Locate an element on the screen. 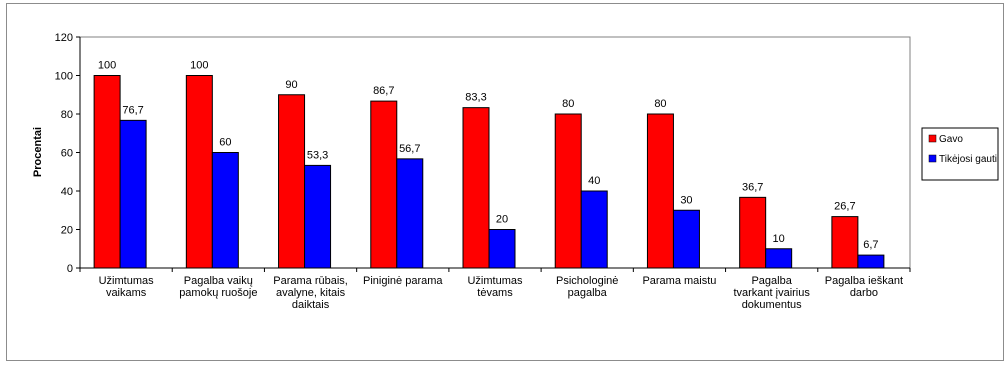 This screenshot has width=1008, height=365. data-label: 26,7 is located at coordinates (844, 207).